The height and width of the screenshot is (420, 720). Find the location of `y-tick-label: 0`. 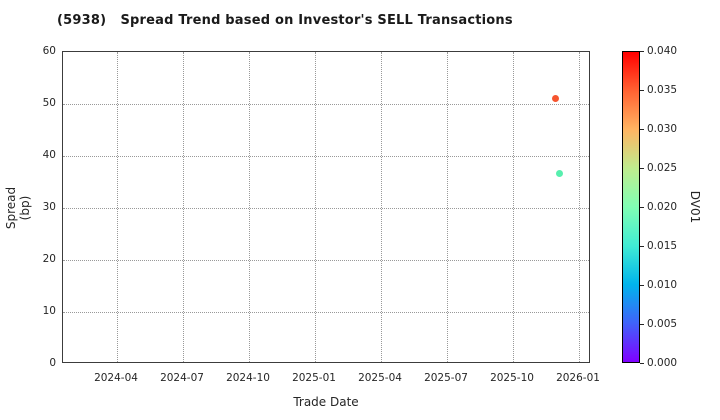

y-tick-label: 0 is located at coordinates (52, 363).